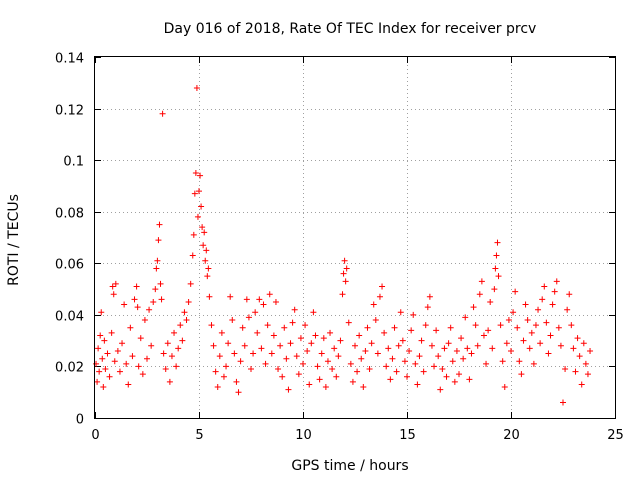 Image resolution: width=640 pixels, height=480 pixels. What do you see at coordinates (69, 317) in the screenshot?
I see `y-tick-label-2: 0.04` at bounding box center [69, 317].